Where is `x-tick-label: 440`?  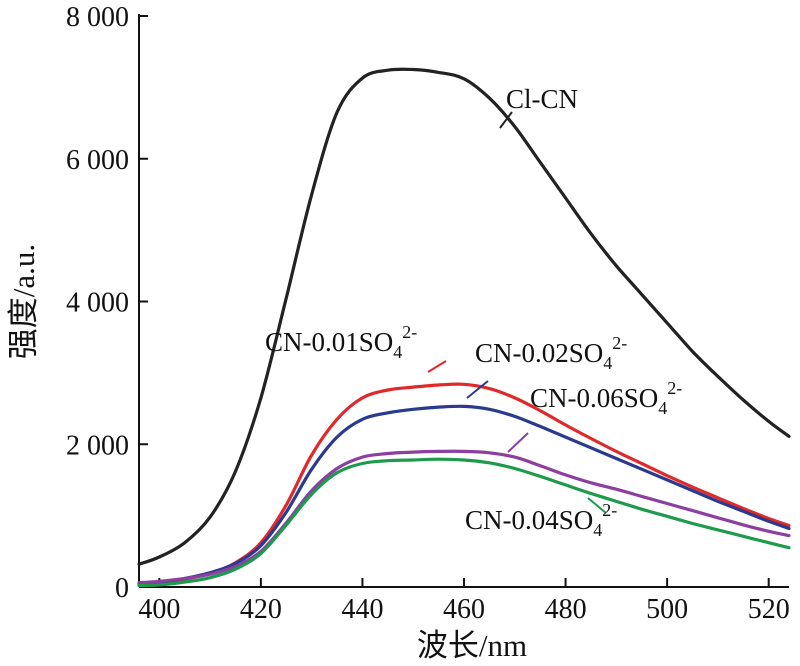
x-tick-label: 440 is located at coordinates (362, 609).